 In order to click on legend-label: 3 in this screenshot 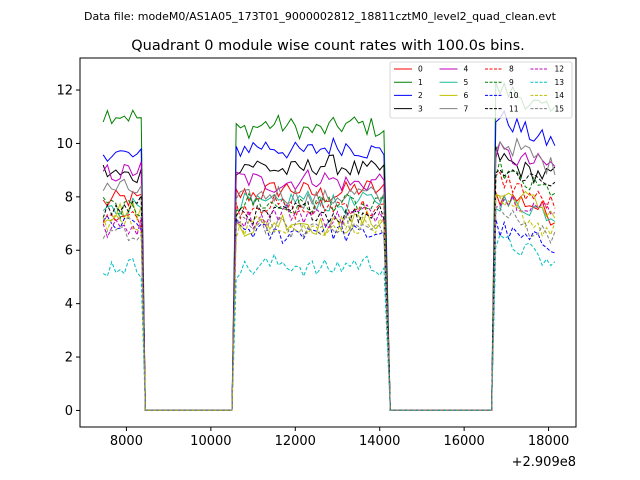, I will do `click(420, 108)`.